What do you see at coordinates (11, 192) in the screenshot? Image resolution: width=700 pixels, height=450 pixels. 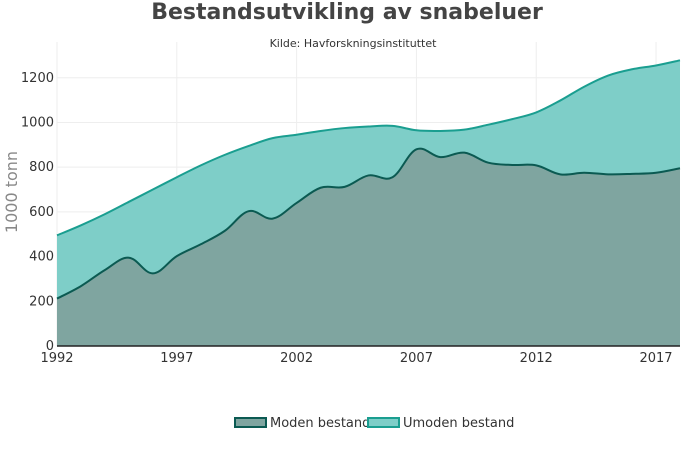 I see `y-axis-label: 1000 tonn` at bounding box center [11, 192].